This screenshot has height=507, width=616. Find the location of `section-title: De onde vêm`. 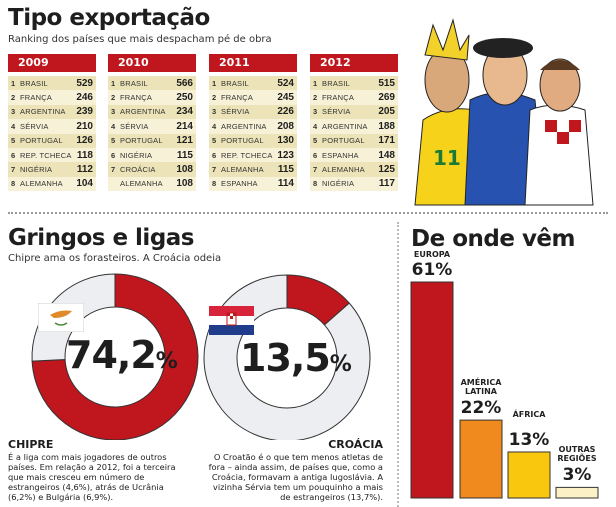

section-title: De onde vêm is located at coordinates (493, 239).